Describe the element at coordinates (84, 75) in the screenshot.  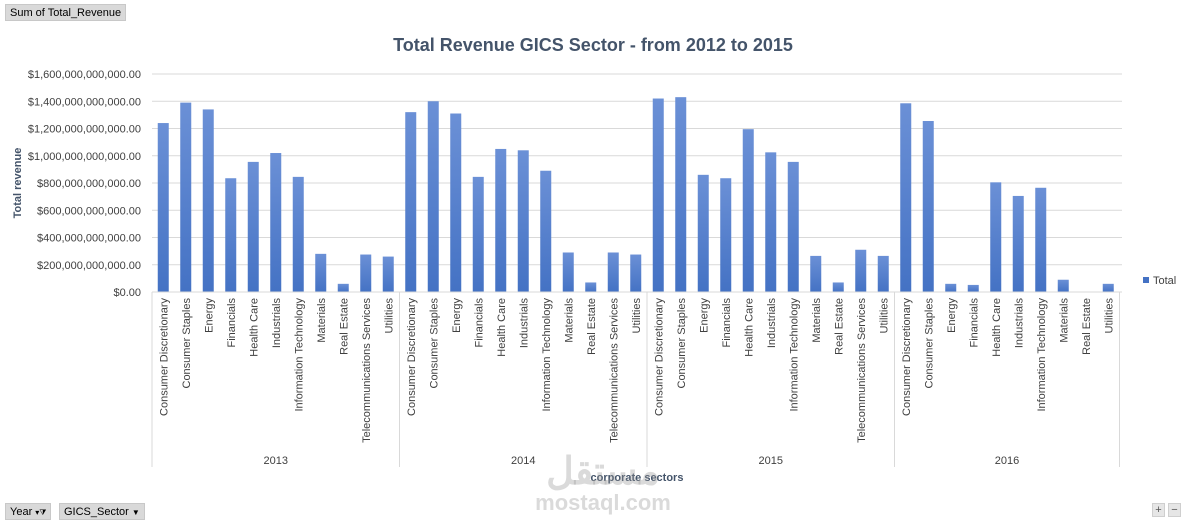
I see `y-tick-label: $1,600,000,000,000.00` at that location.